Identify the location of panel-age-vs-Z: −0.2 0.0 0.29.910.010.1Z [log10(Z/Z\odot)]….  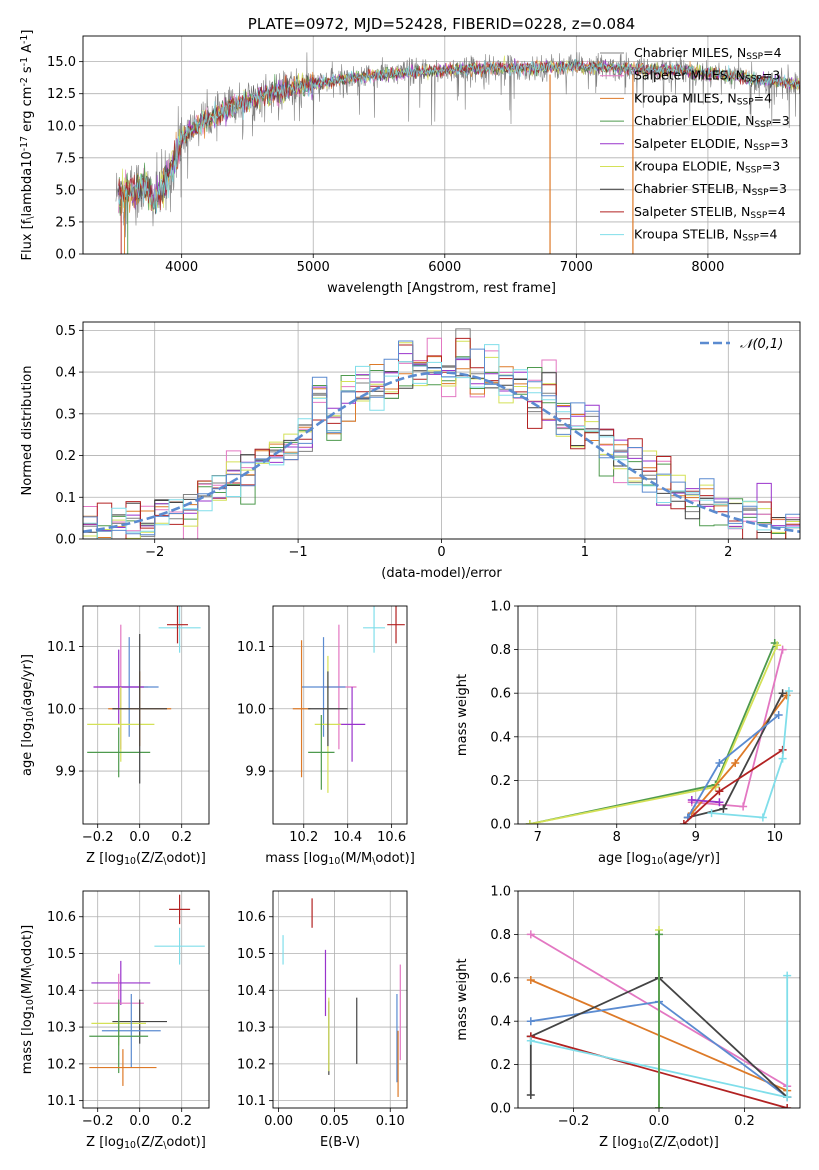
(115, 736).